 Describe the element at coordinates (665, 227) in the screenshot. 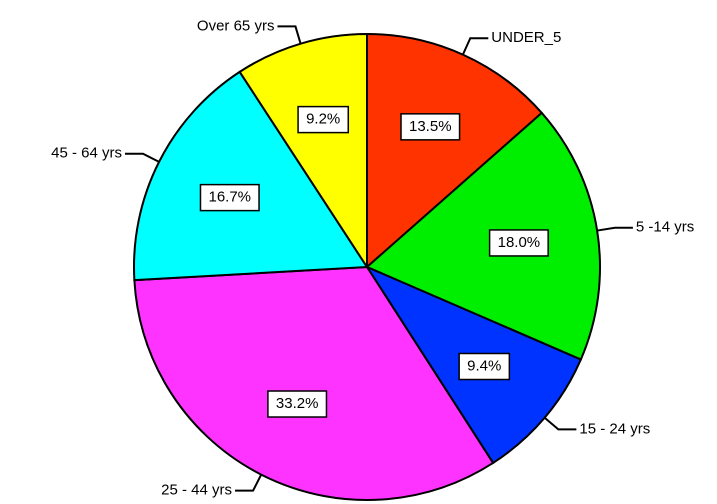

I see `category-label: 5 -14 yrs` at that location.